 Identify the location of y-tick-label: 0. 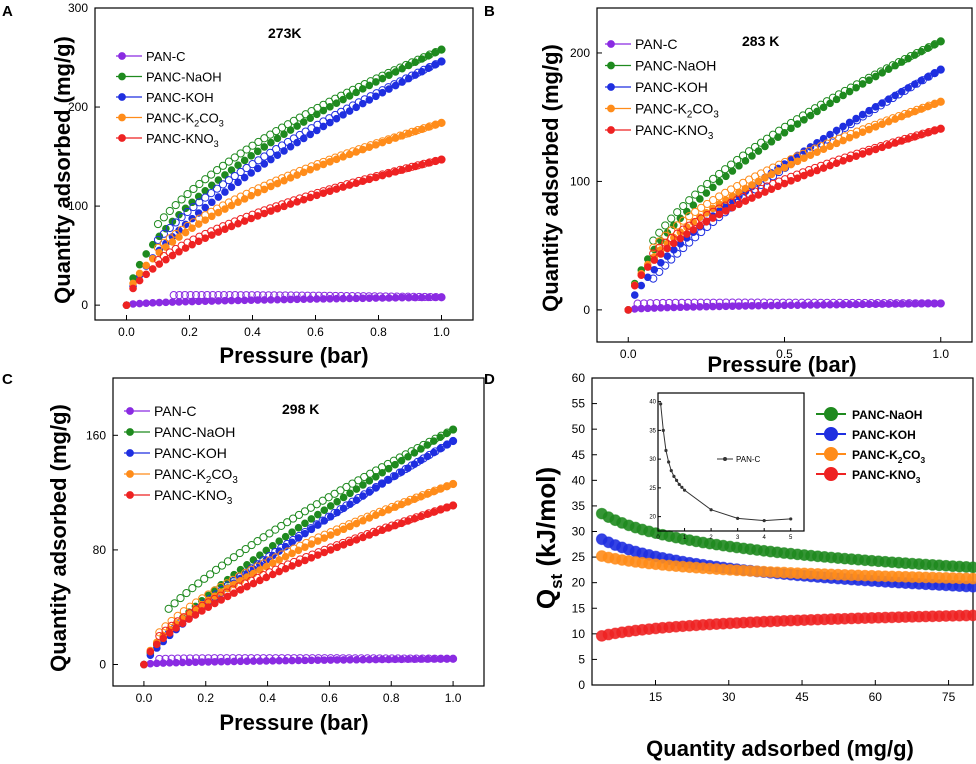
(84, 305).